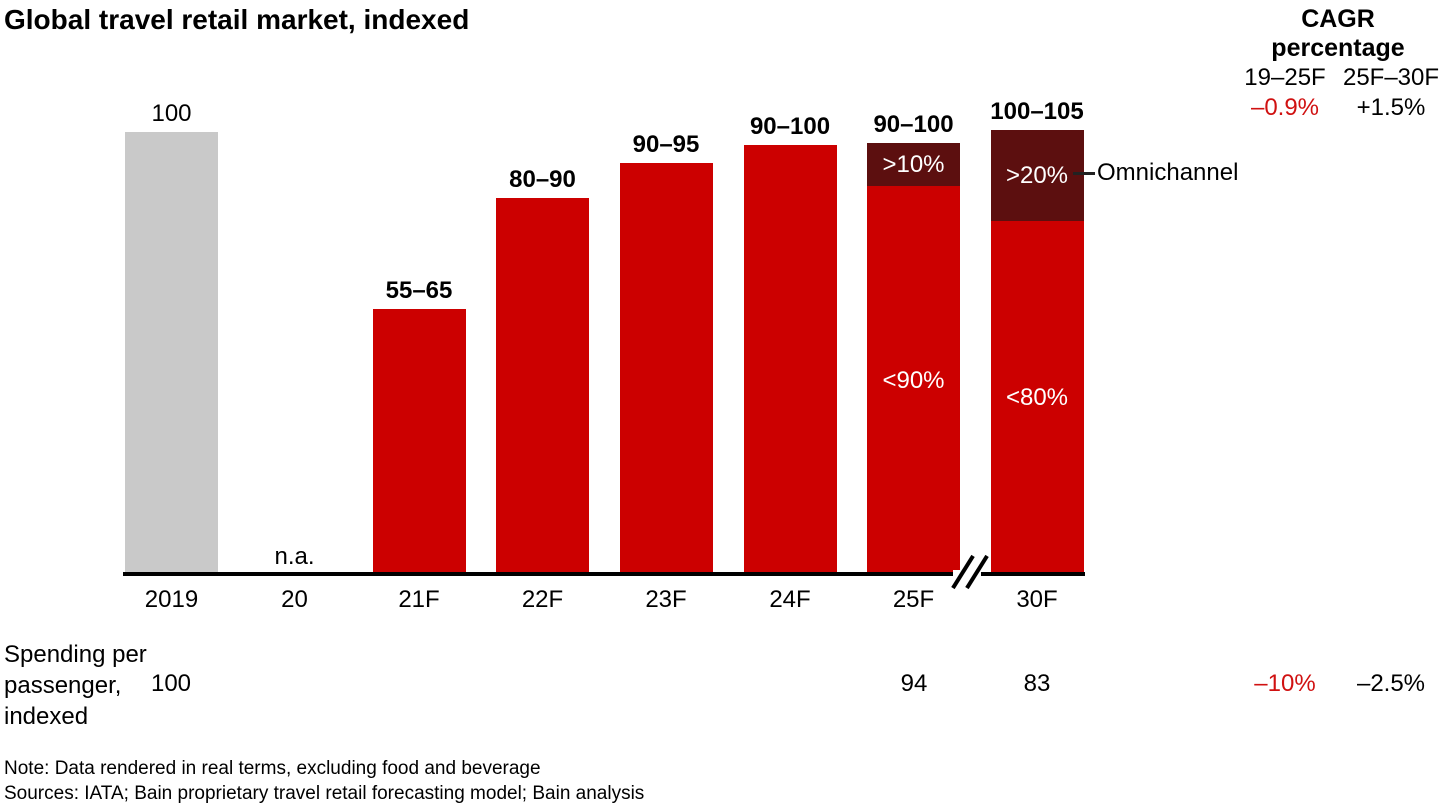 The height and width of the screenshot is (810, 1440). Describe the element at coordinates (1285, 77) in the screenshot. I see `cagr-column-19-25f: 19–25F` at that location.